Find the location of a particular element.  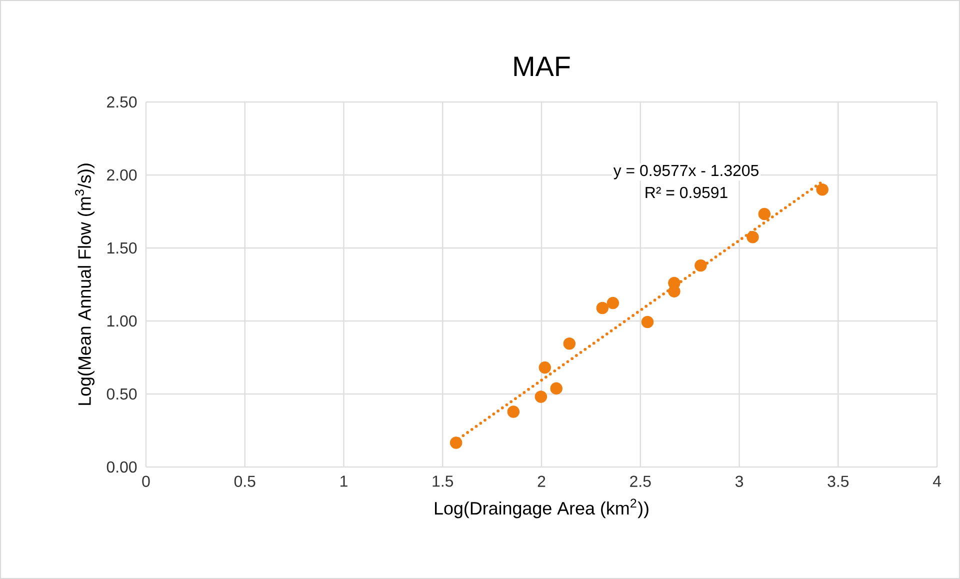

y-axis-title: Log(Mean Annual Flow (m$^{3}$/s)) is located at coordinates (84, 284).